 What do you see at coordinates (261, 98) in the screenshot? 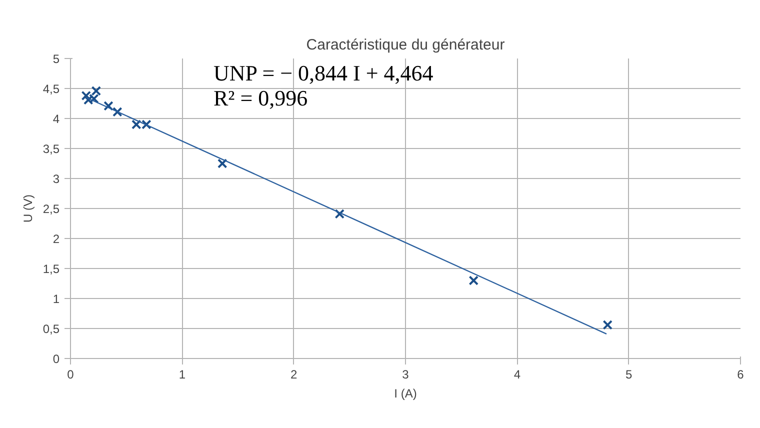
I see `annotation: R² = 0,996` at bounding box center [261, 98].